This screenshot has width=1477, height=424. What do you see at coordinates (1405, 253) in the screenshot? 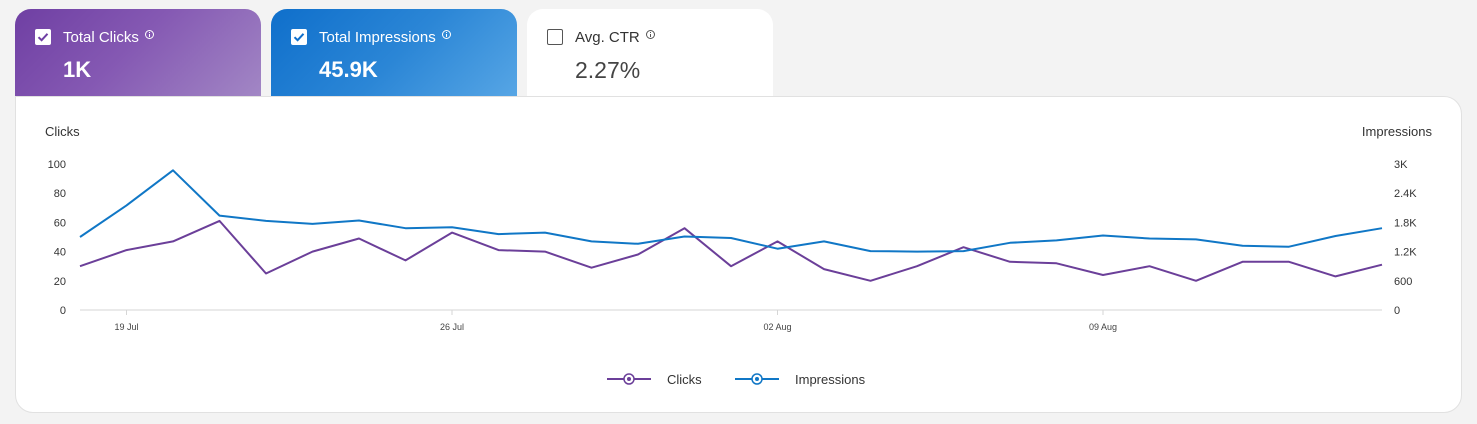
I see `right-tick-label: 1.2K` at bounding box center [1405, 253].